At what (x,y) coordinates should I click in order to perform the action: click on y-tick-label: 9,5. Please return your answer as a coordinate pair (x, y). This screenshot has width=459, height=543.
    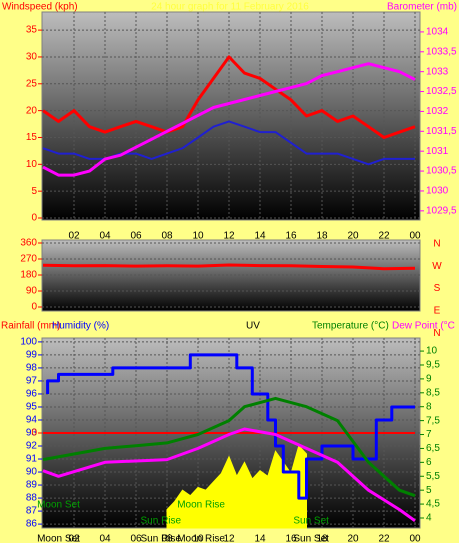
    Looking at the image, I should click on (433, 365).